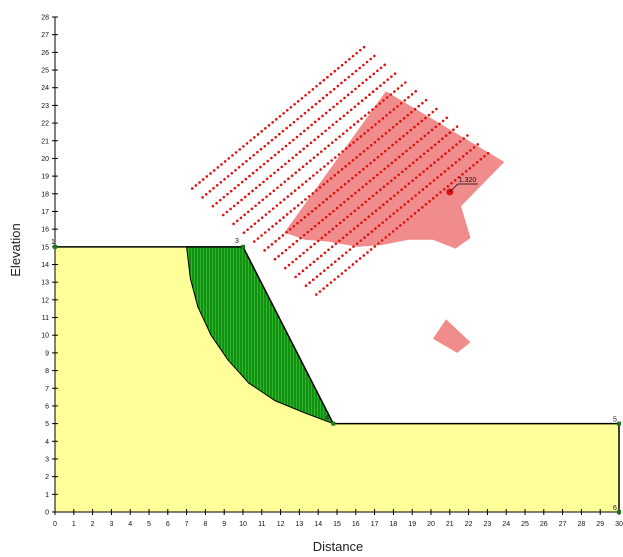 The width and height of the screenshot is (623, 557). Describe the element at coordinates (615, 508) in the screenshot. I see `geometry-point-label: 6` at that location.